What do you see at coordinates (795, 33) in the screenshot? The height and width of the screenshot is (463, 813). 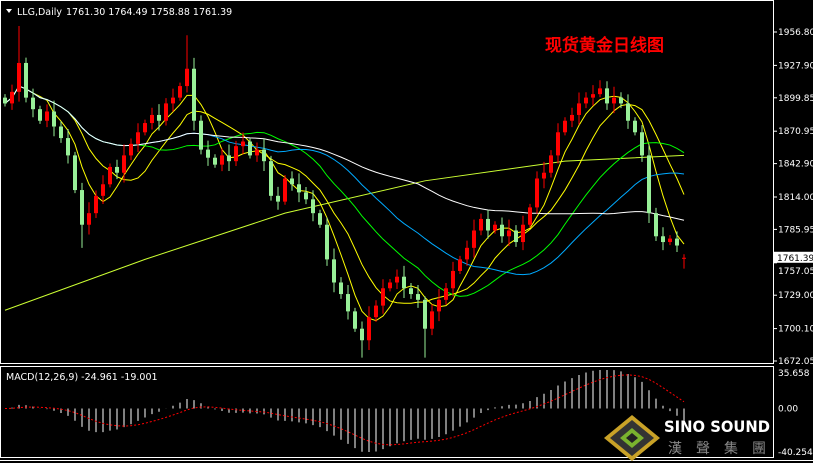 I see `price-tick-label: 1956.80` at bounding box center [795, 33].